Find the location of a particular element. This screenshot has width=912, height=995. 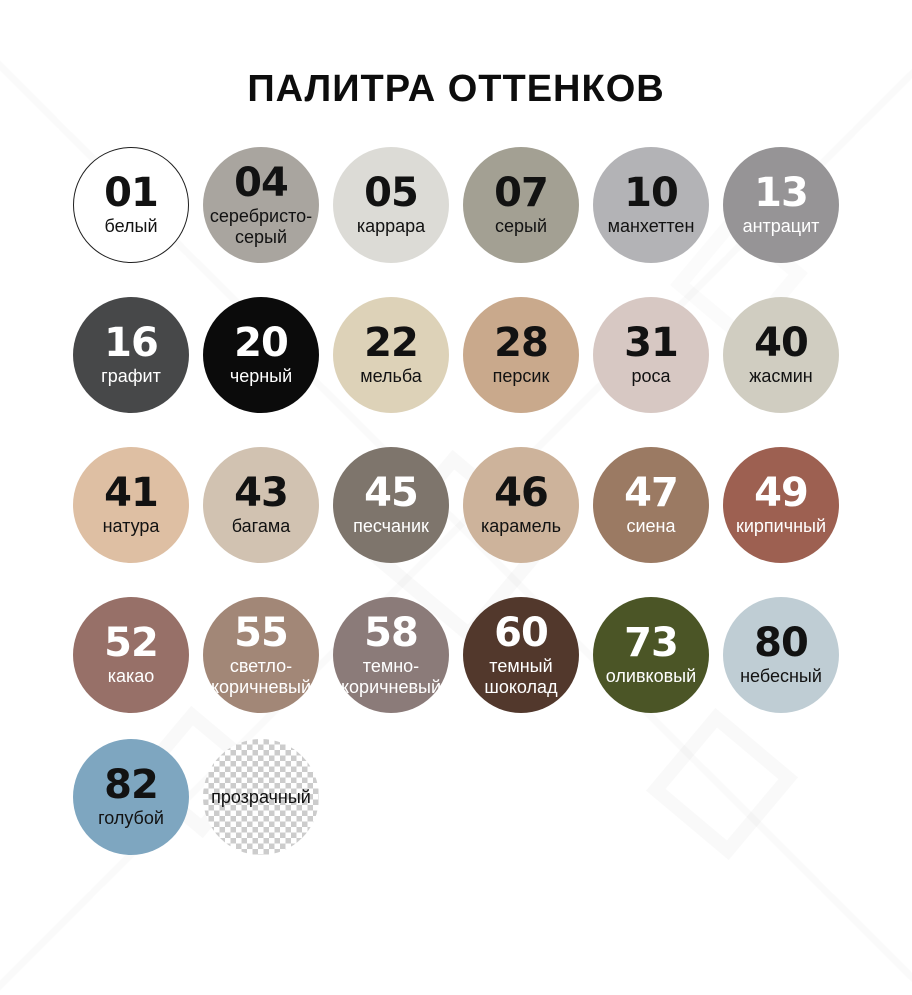

swatch-80: 80 небесный is located at coordinates (781, 655).